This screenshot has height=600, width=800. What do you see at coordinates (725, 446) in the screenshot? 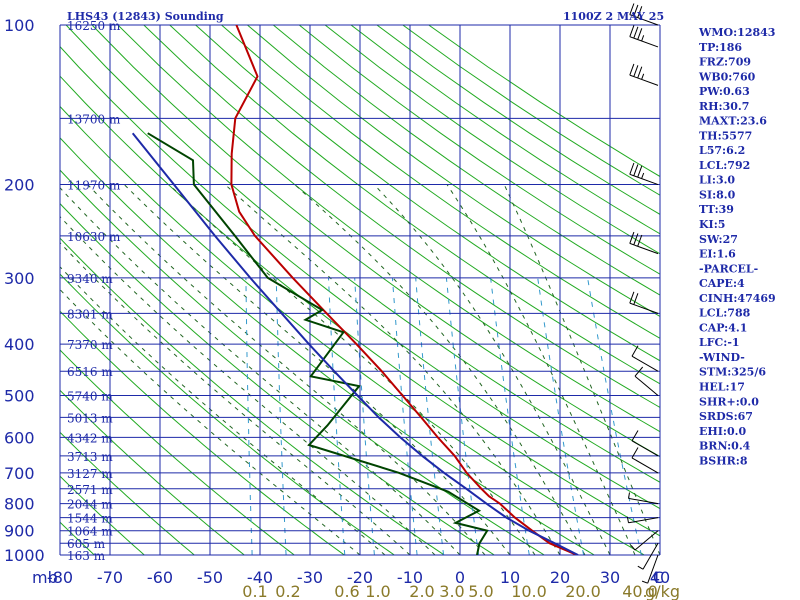
I see `index-line: BRN:0.4` at bounding box center [725, 446].